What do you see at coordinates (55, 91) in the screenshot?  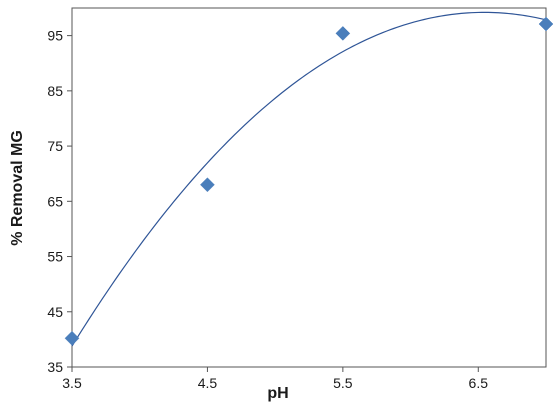 I see `y-tick-label: 85` at bounding box center [55, 91].